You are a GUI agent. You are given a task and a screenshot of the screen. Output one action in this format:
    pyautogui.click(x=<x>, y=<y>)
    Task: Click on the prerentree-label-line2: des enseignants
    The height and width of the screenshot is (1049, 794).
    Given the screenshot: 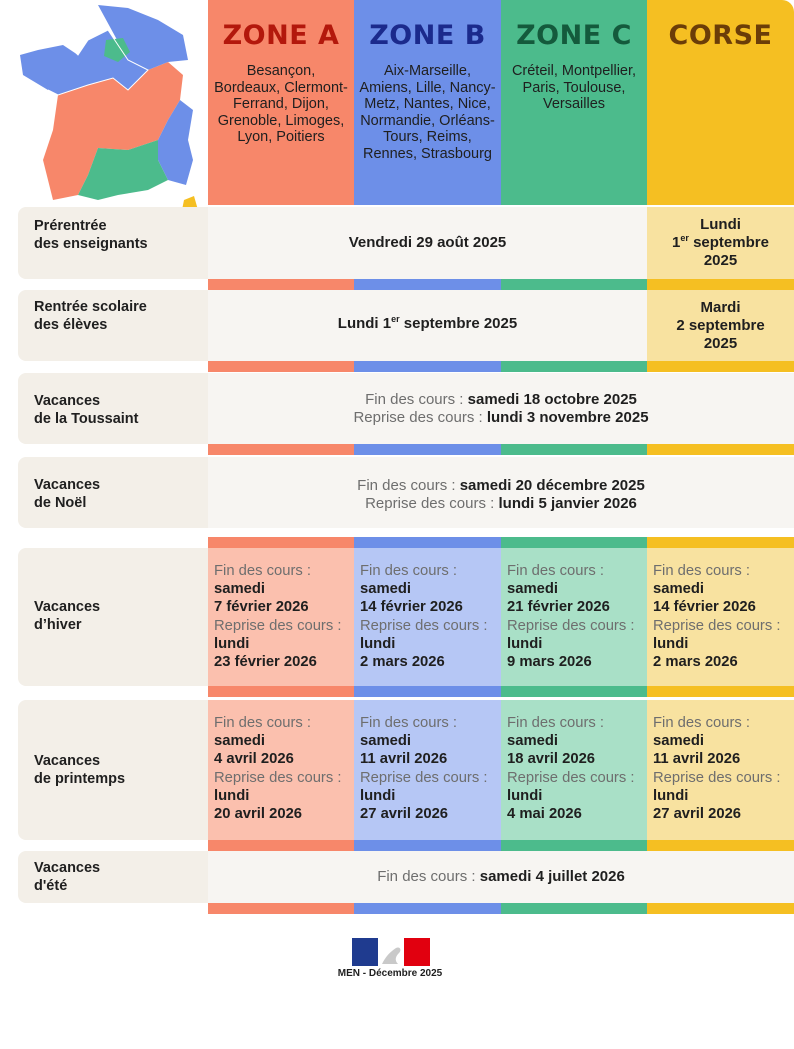 What is the action you would take?
    pyautogui.click(x=91, y=244)
    